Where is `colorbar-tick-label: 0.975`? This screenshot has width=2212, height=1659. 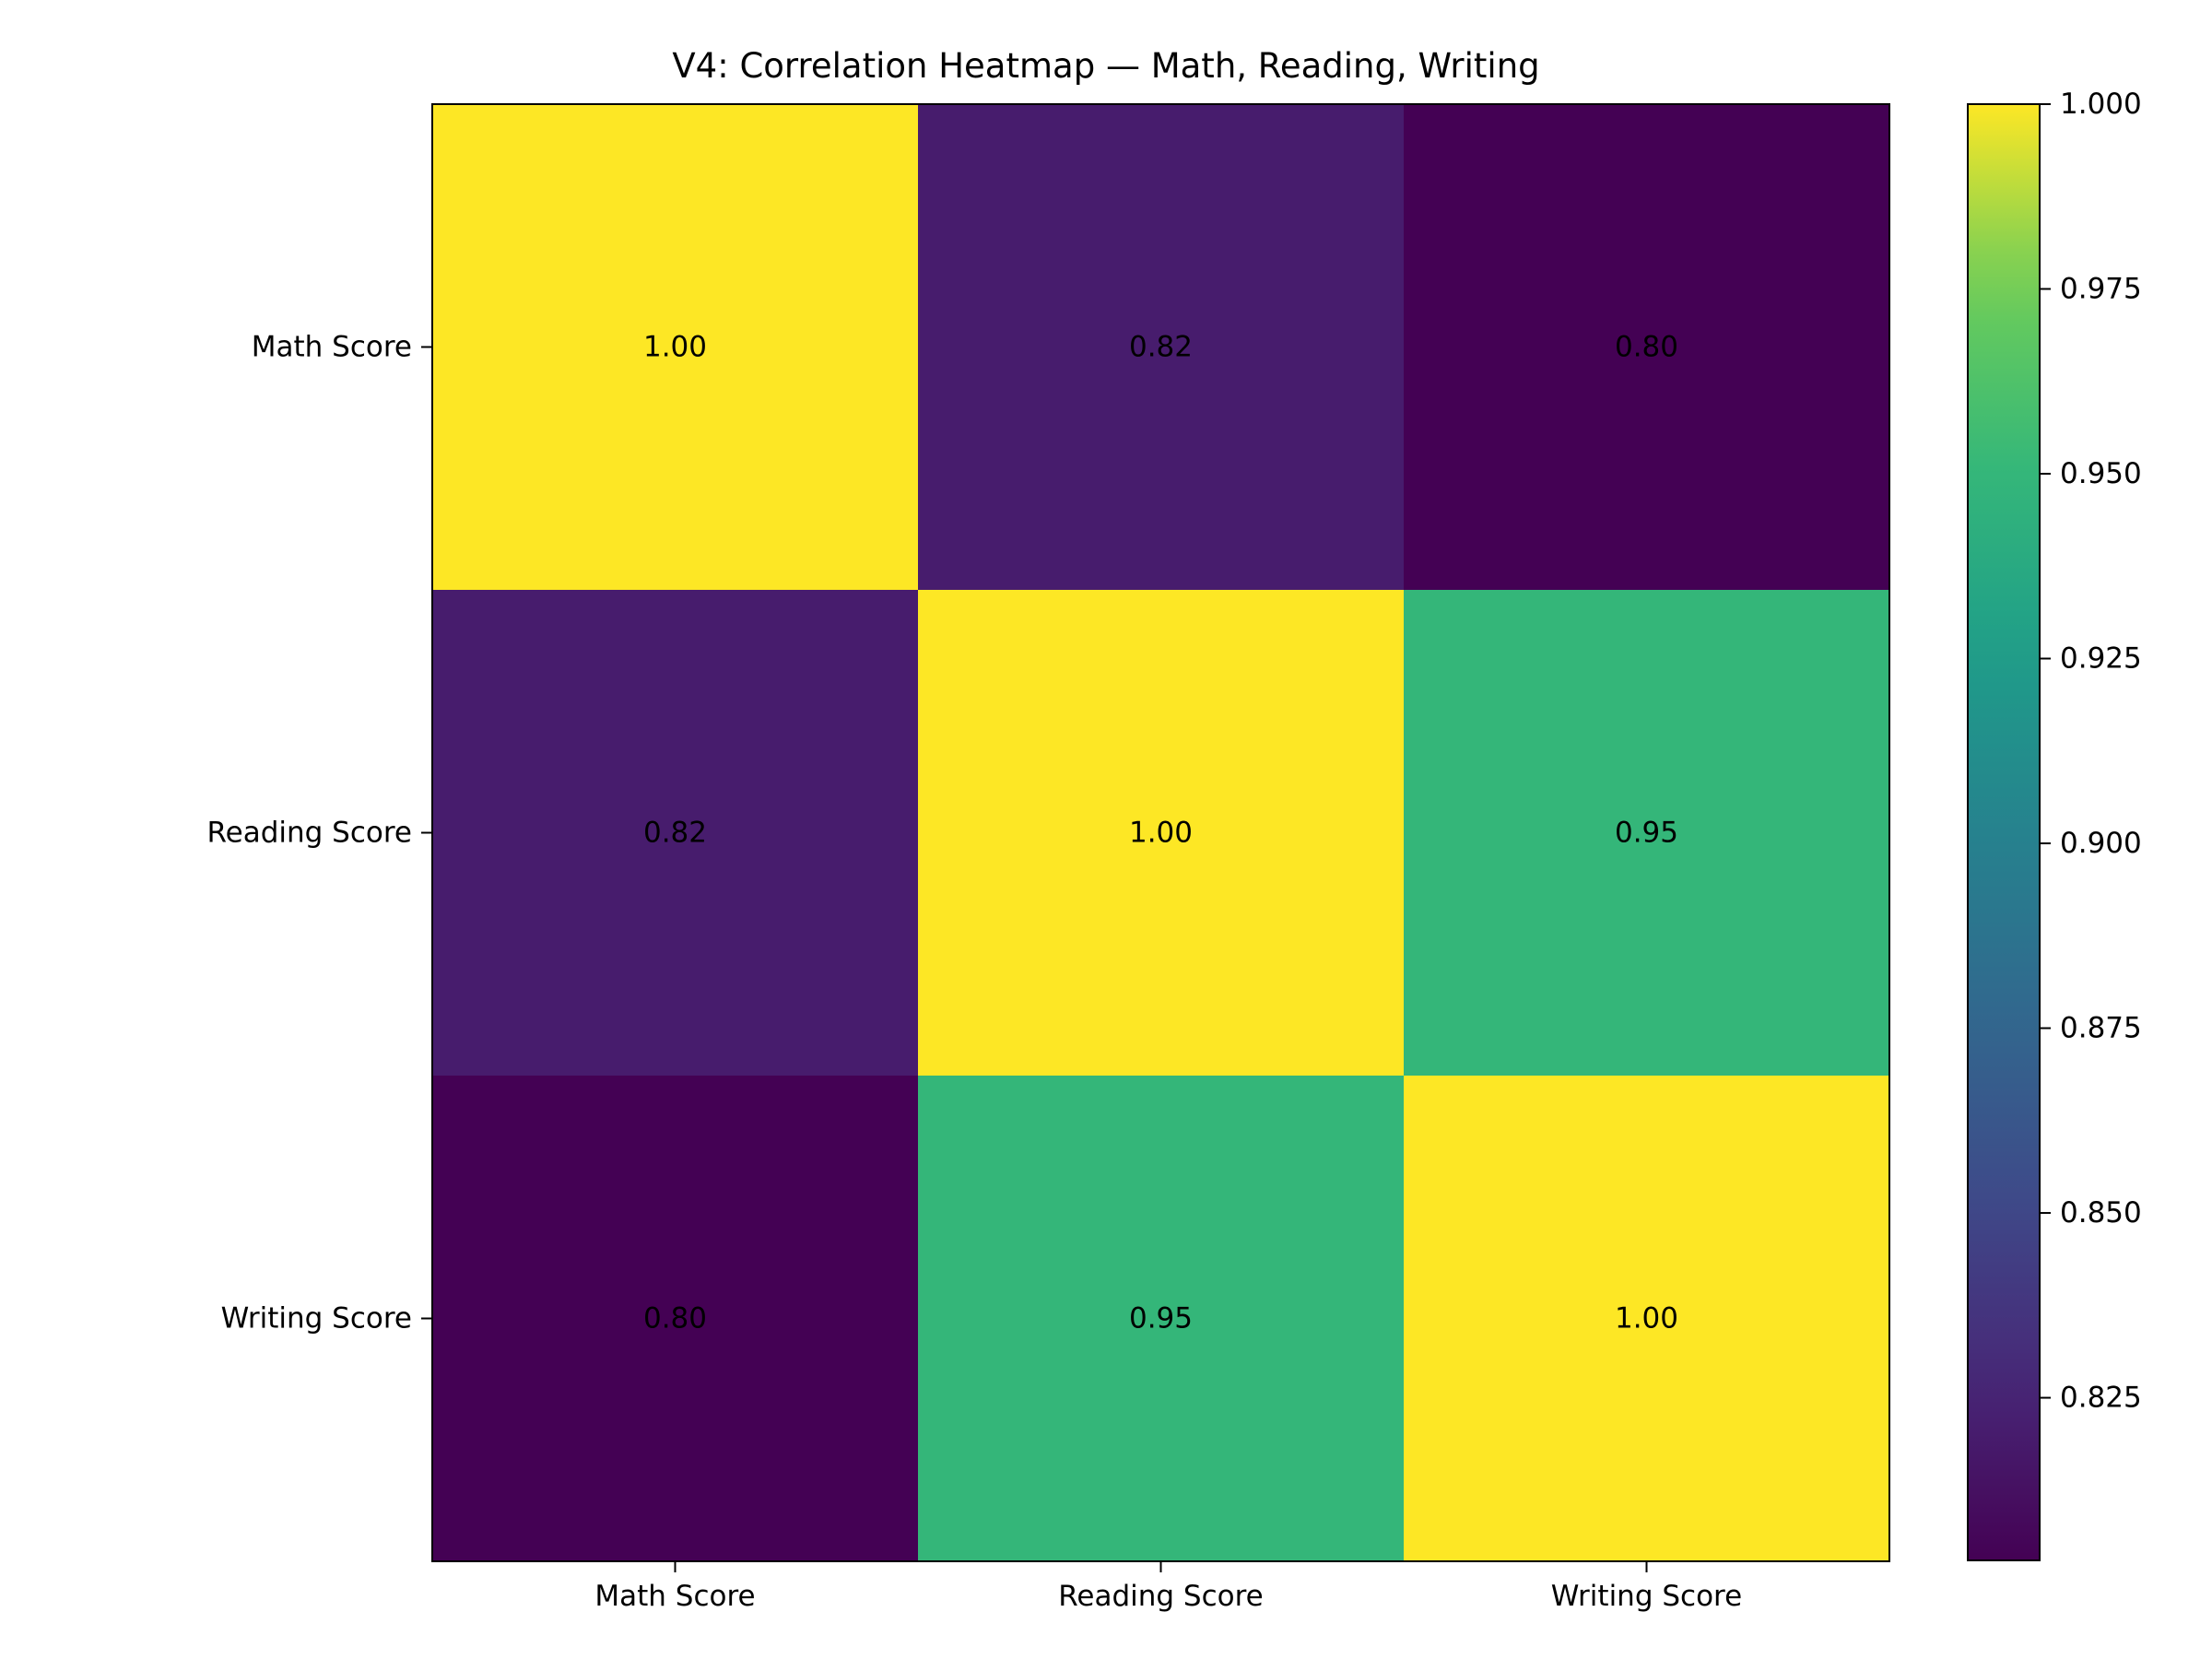 colorbar-tick-label: 0.975 is located at coordinates (2101, 289).